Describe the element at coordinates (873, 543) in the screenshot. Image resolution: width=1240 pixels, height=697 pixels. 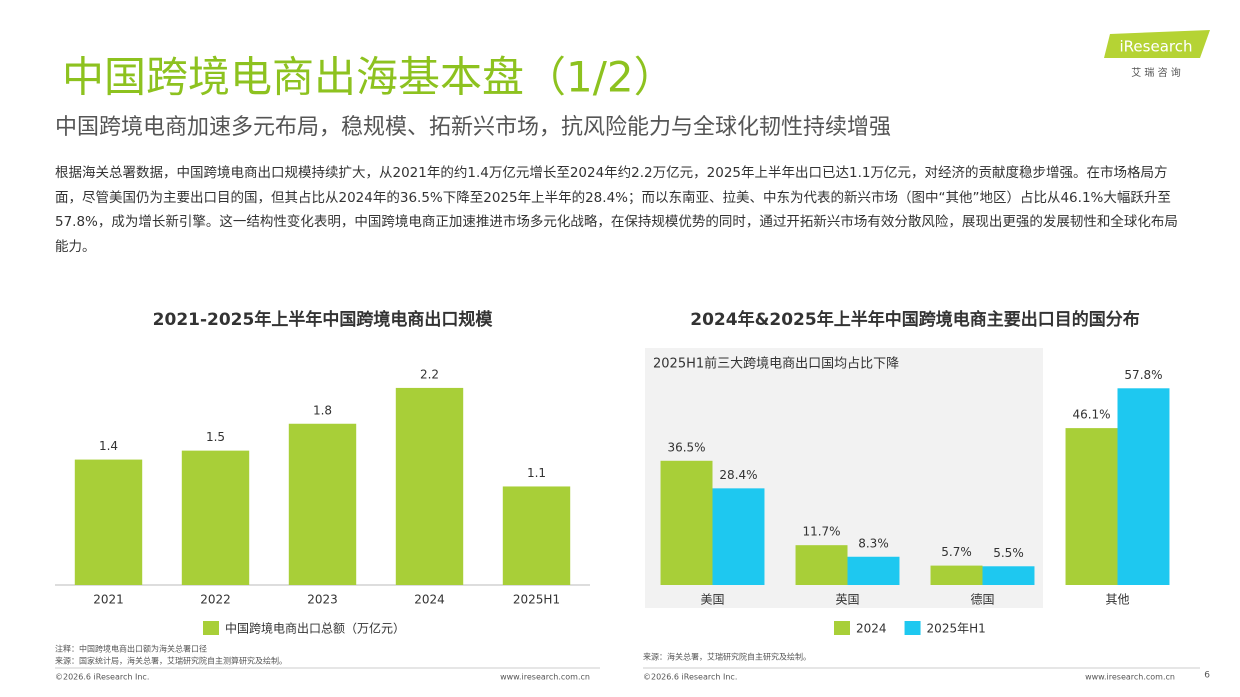
I see `data-label: 8.3%` at that location.